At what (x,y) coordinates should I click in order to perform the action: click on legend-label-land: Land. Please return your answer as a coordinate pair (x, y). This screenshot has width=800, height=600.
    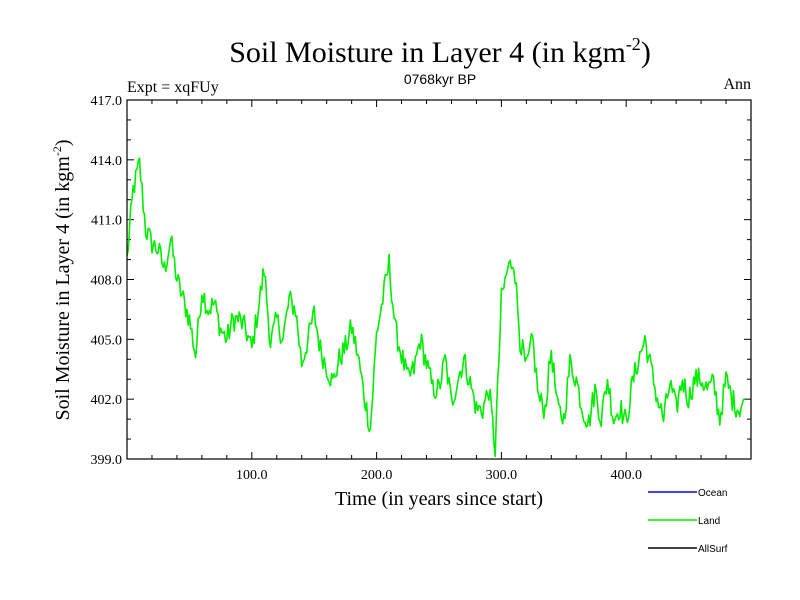
    Looking at the image, I should click on (709, 521).